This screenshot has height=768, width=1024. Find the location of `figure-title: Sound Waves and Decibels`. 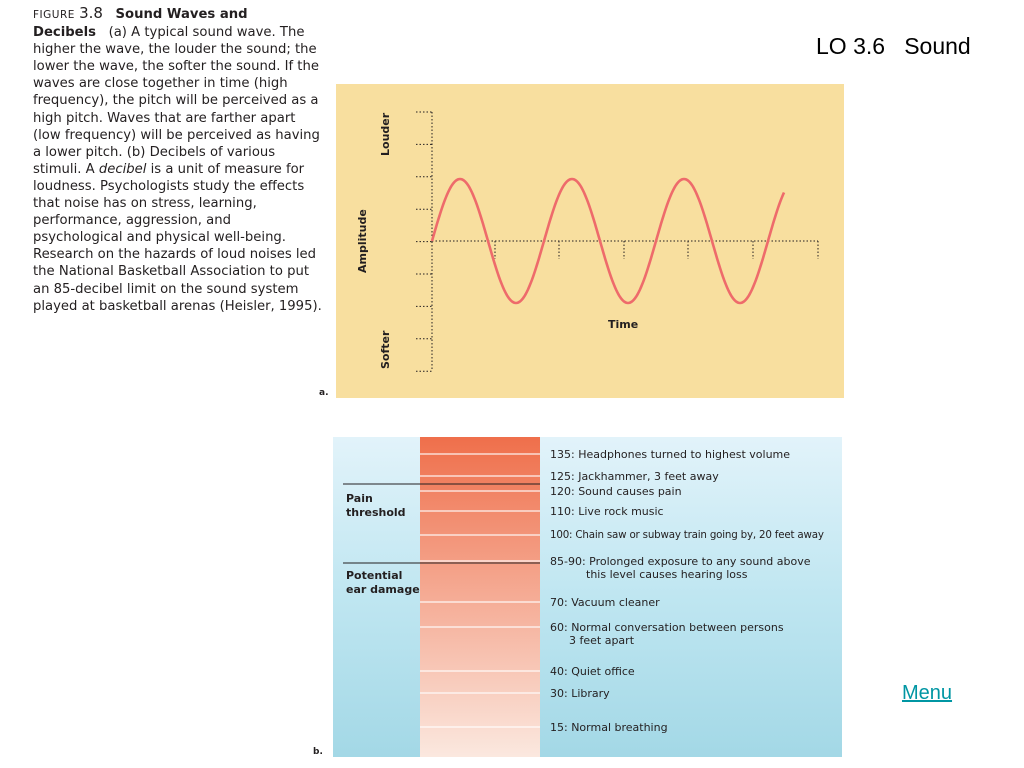

figure-title: Sound Waves and Decibels is located at coordinates (140, 24).